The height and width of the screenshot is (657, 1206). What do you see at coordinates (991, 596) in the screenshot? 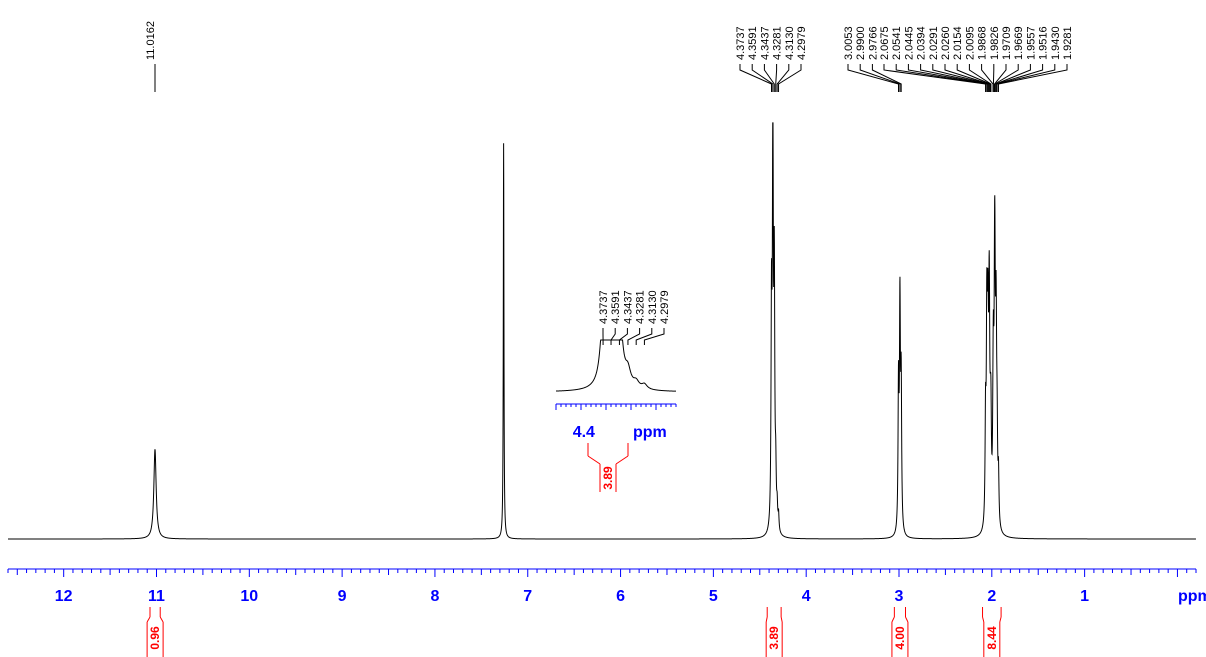
I see `x-tick-label: 2` at bounding box center [991, 596].